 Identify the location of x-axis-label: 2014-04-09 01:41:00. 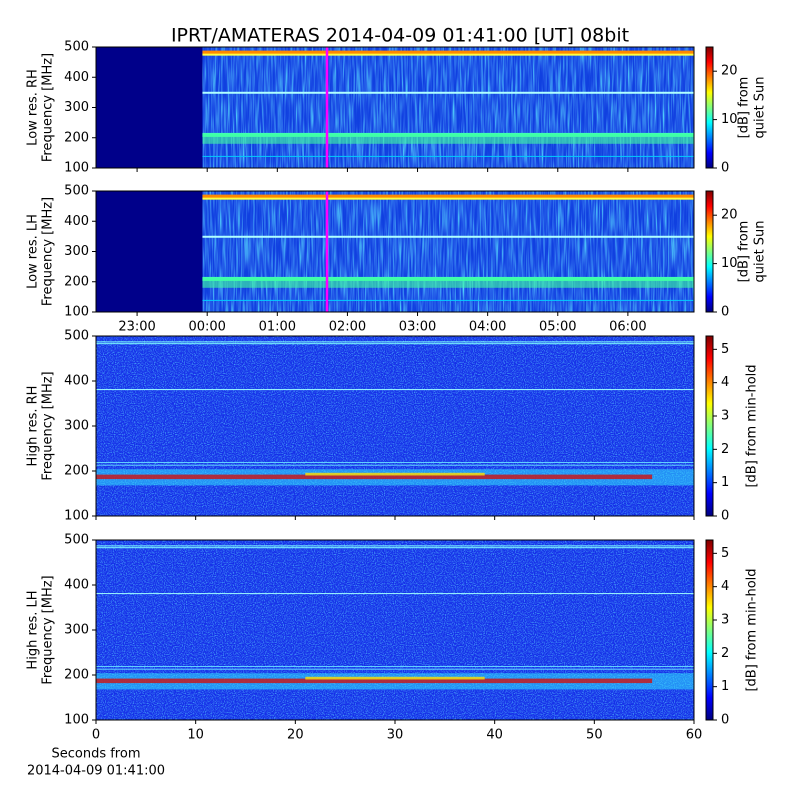
(96, 771).